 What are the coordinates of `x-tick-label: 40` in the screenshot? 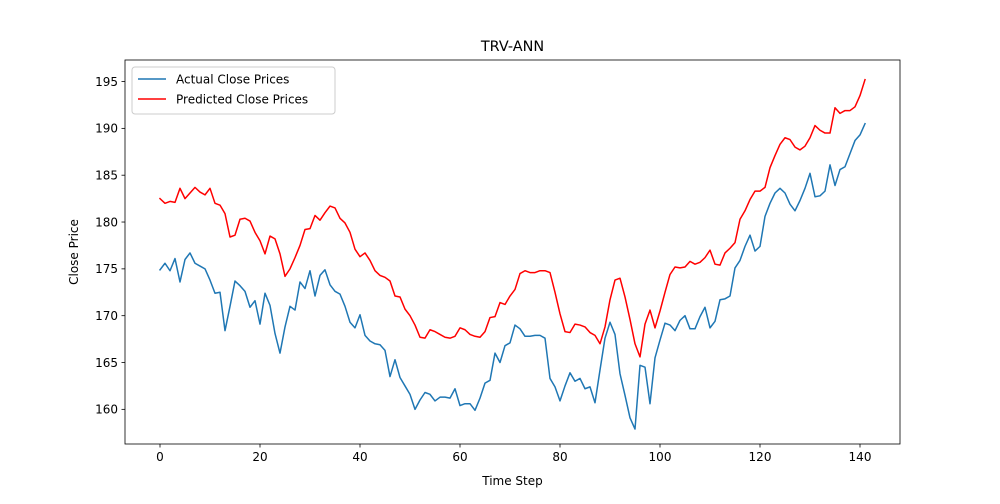 It's located at (359, 457).